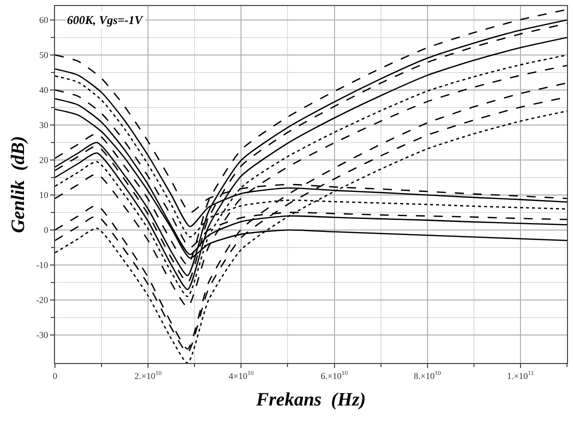 Image resolution: width=573 pixels, height=421 pixels. Describe the element at coordinates (44, 20) in the screenshot. I see `y-tick-label: 60` at that location.